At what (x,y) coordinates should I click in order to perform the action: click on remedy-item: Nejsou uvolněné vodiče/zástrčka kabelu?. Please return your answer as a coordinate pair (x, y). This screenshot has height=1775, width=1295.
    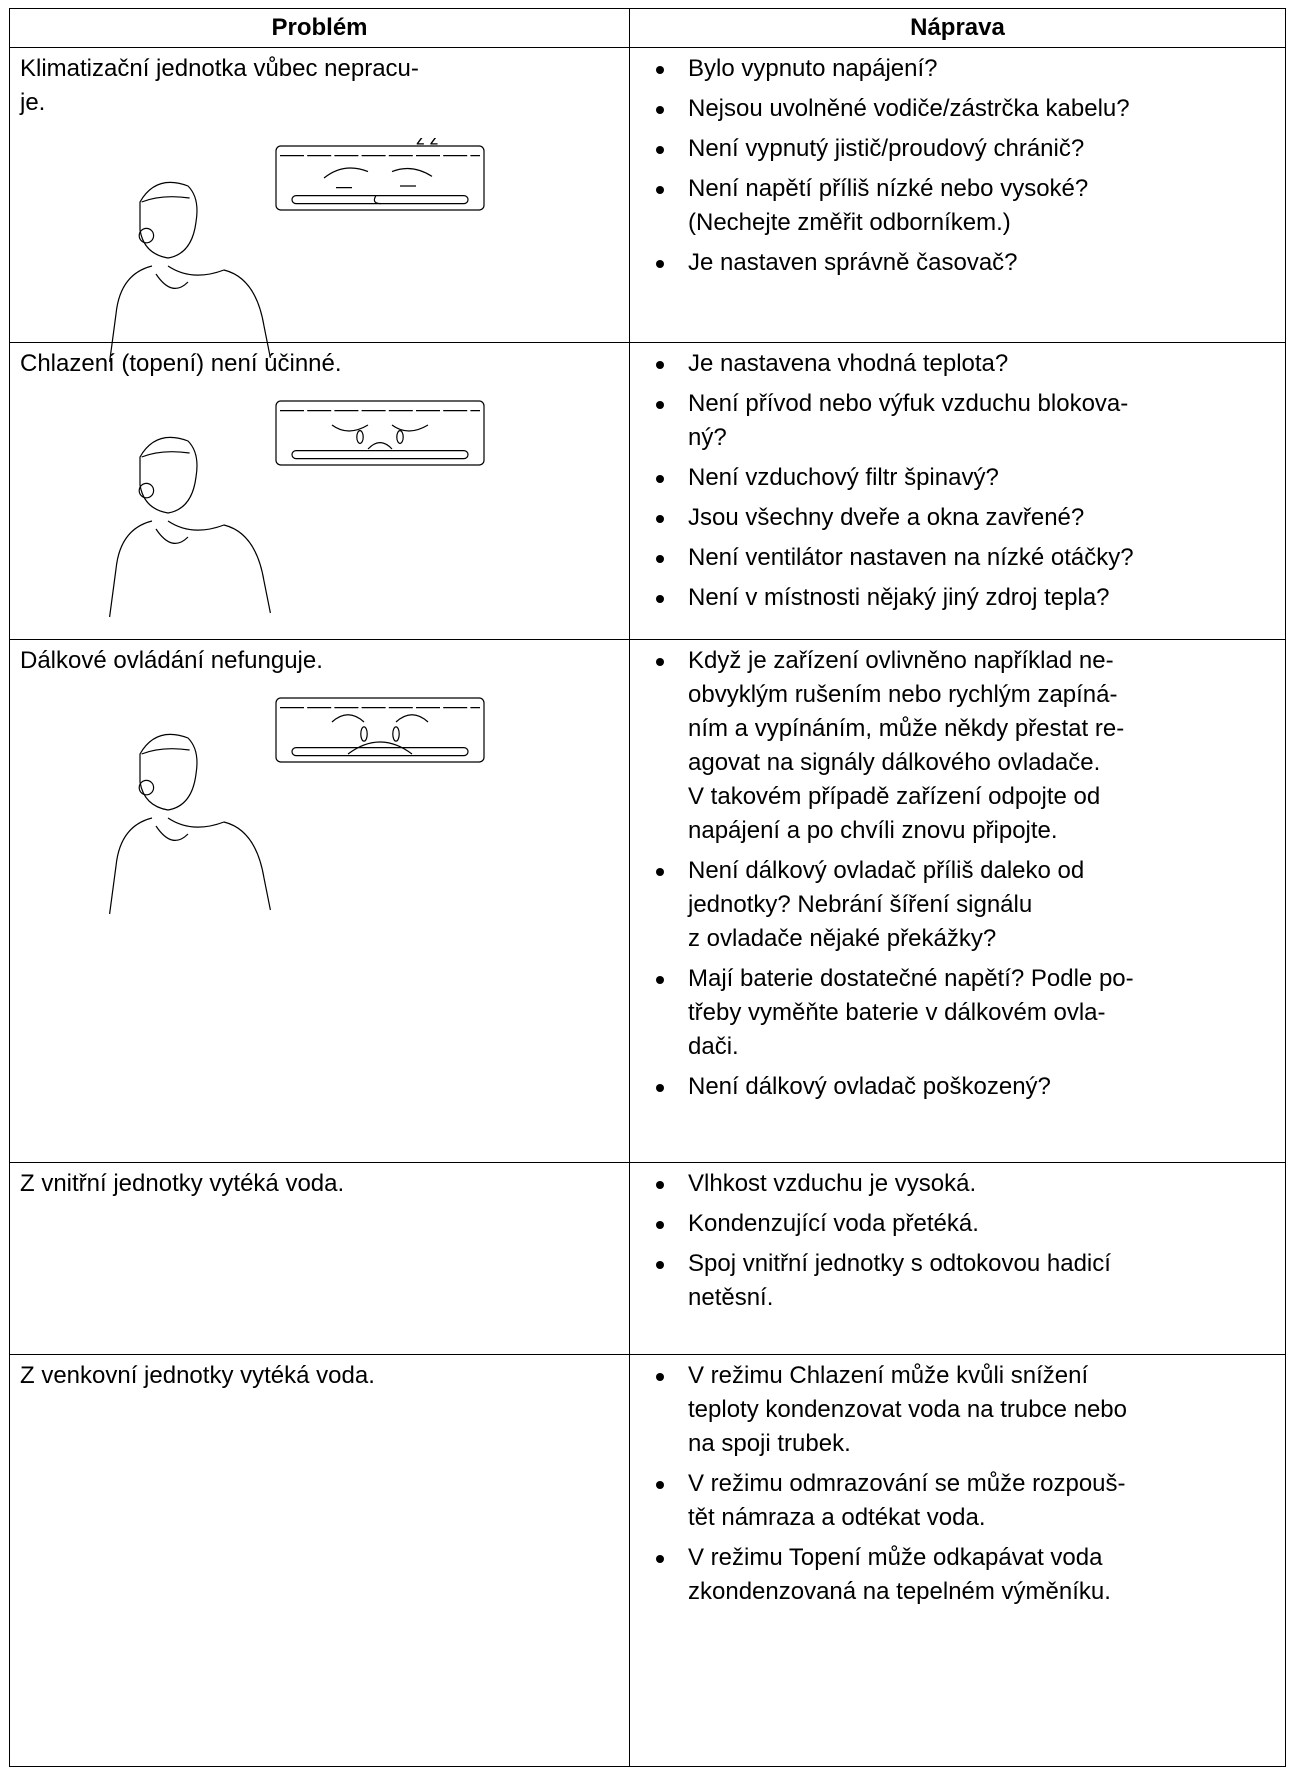
    Looking at the image, I should click on (964, 109).